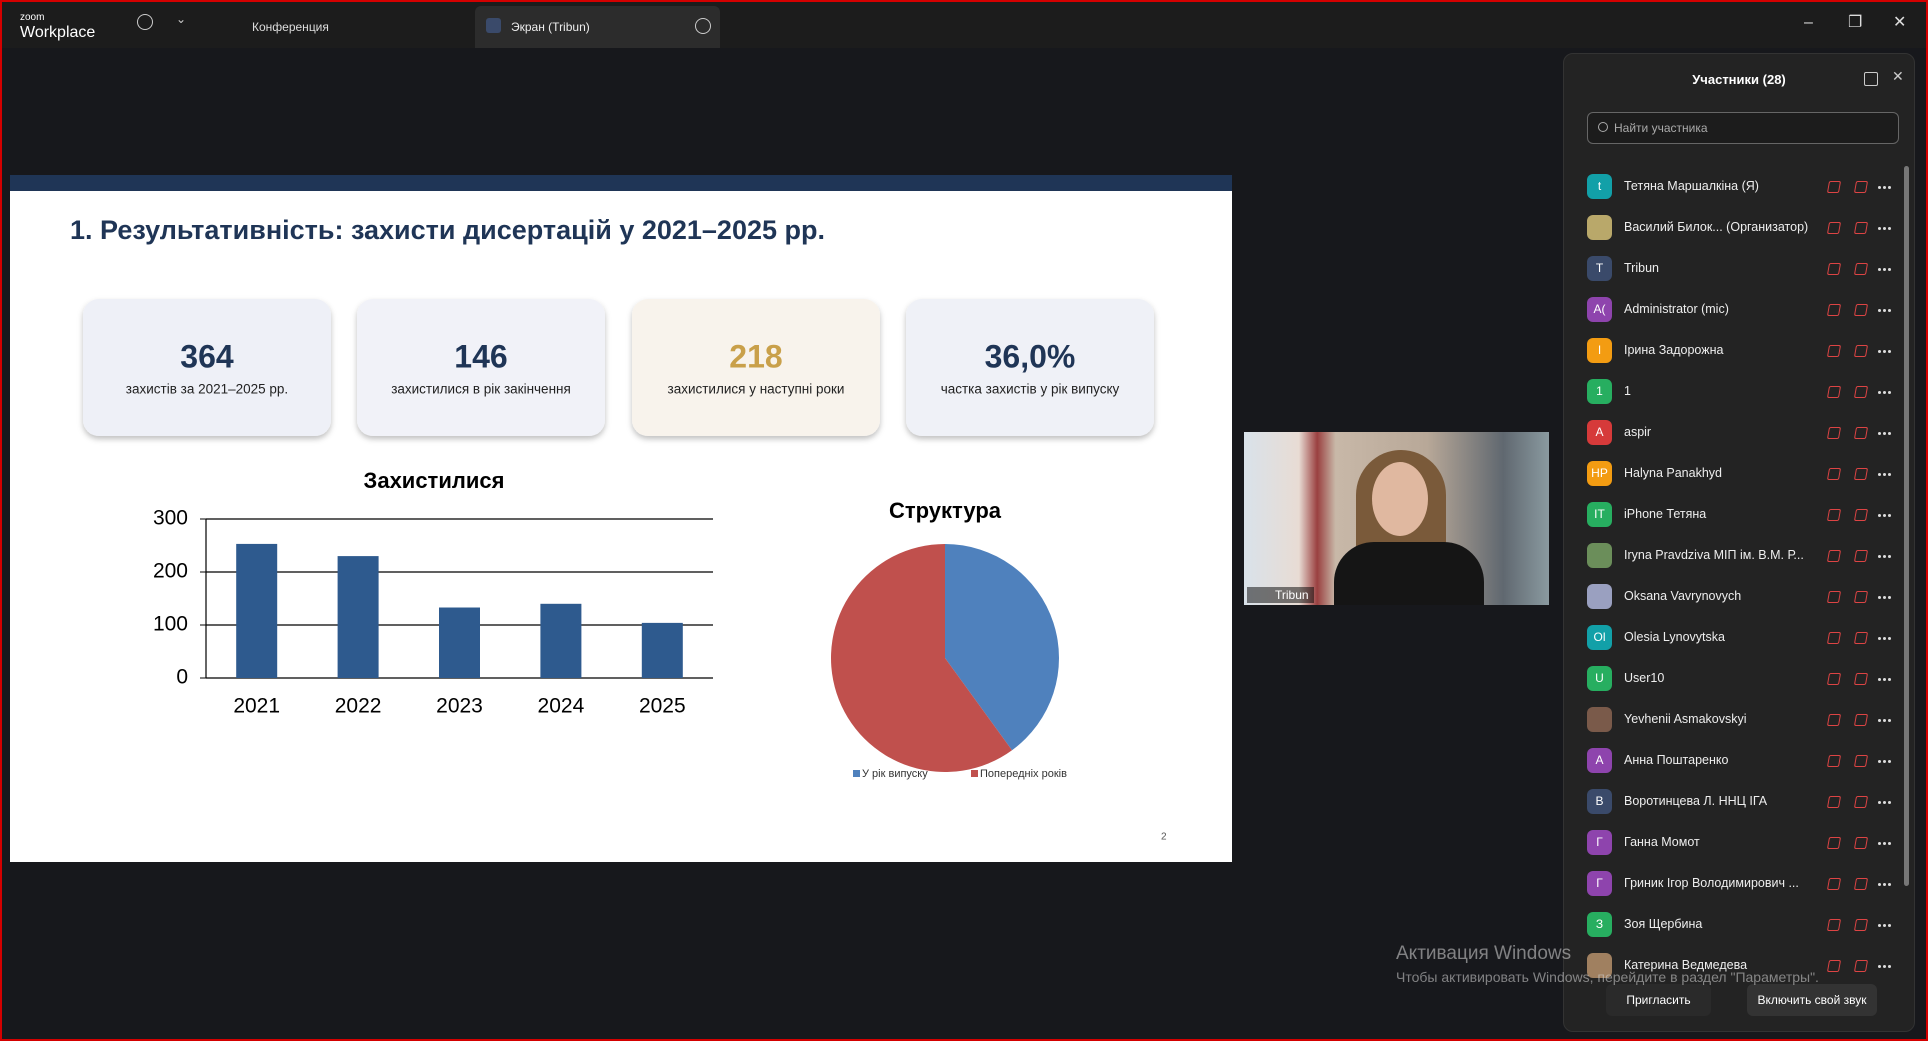 Image resolution: width=1928 pixels, height=1041 pixels. I want to click on participant-row: Г Ганна Момот, so click(1734, 842).